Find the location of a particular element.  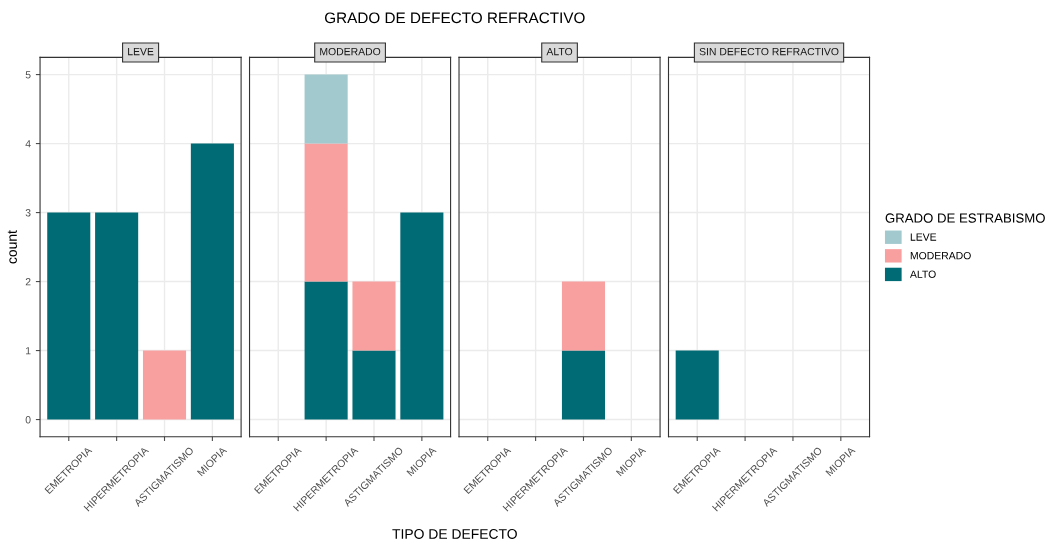

y-tick-label: 0 is located at coordinates (28, 420).